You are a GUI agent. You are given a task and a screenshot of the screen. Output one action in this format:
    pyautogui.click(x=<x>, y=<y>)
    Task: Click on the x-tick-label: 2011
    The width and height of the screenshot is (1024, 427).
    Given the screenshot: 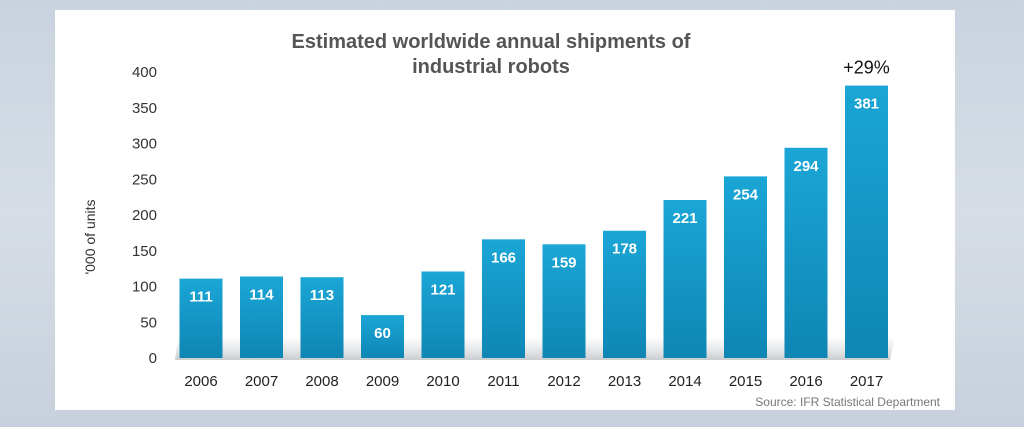 What is the action you would take?
    pyautogui.click(x=503, y=381)
    